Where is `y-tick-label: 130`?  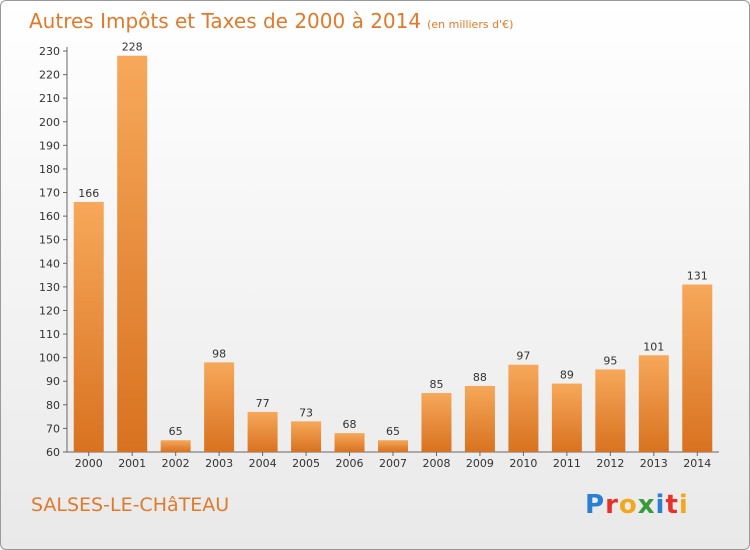
y-tick-label: 130 is located at coordinates (49, 287).